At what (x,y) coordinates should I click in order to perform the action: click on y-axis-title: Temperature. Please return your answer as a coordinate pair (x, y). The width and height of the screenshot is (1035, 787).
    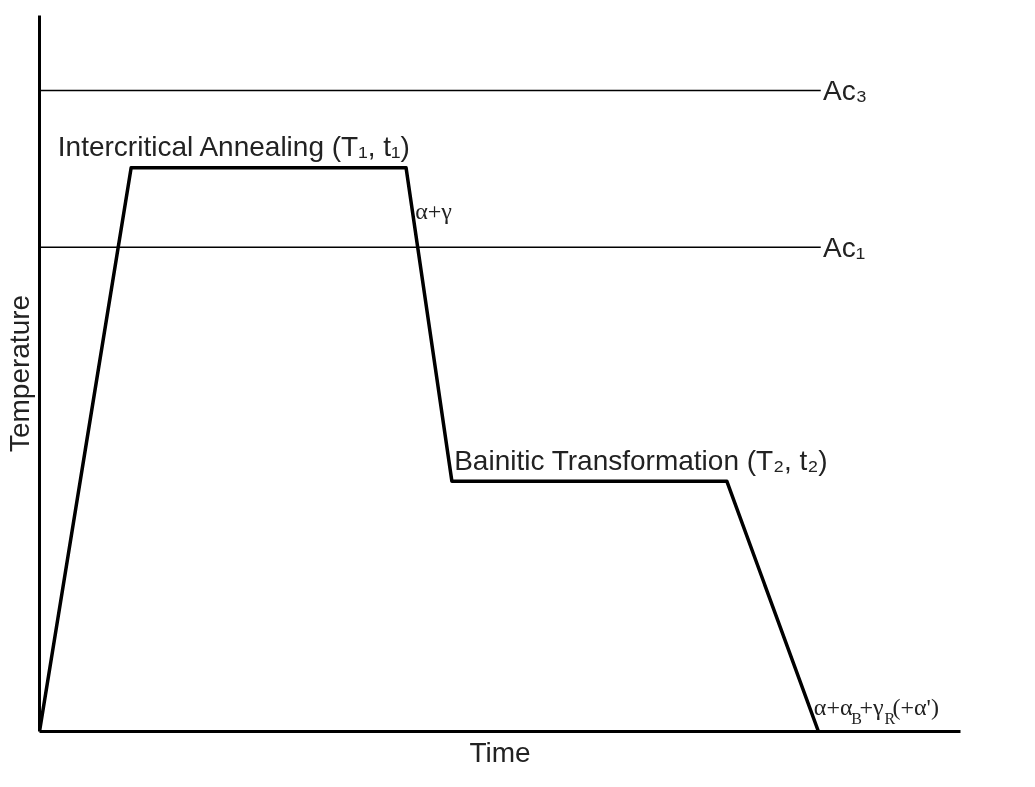
    Looking at the image, I should click on (19, 373).